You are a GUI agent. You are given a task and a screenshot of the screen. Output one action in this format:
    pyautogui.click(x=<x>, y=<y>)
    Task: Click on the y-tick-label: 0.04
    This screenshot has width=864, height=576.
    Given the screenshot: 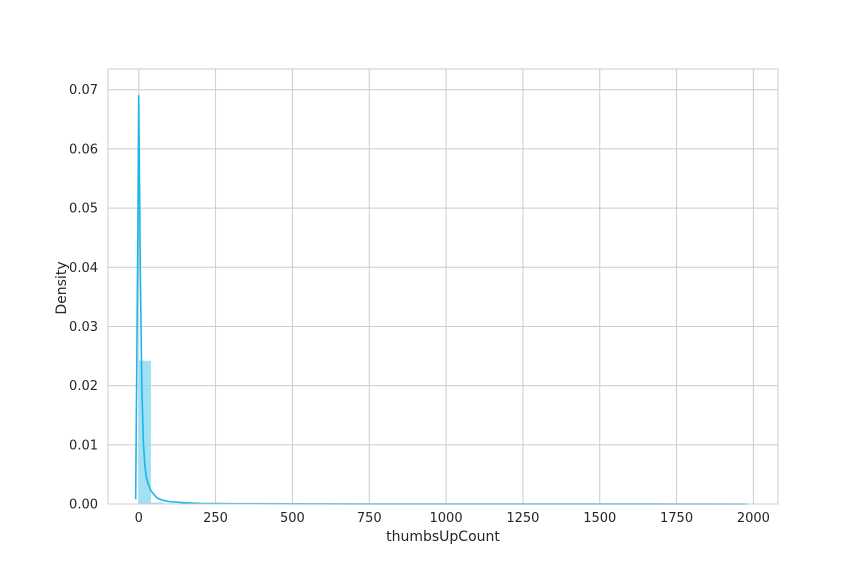 What is the action you would take?
    pyautogui.click(x=83, y=268)
    